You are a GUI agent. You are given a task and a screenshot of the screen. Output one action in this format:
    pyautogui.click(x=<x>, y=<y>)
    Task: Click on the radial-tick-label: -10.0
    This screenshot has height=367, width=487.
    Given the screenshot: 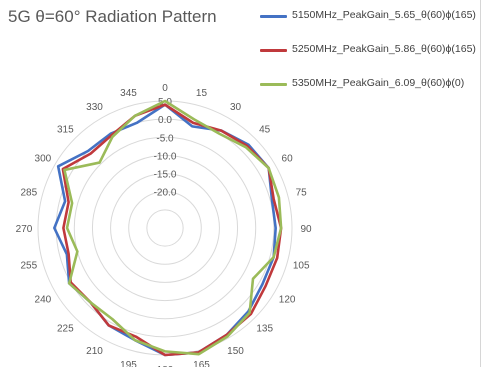 What is the action you would take?
    pyautogui.click(x=165, y=156)
    